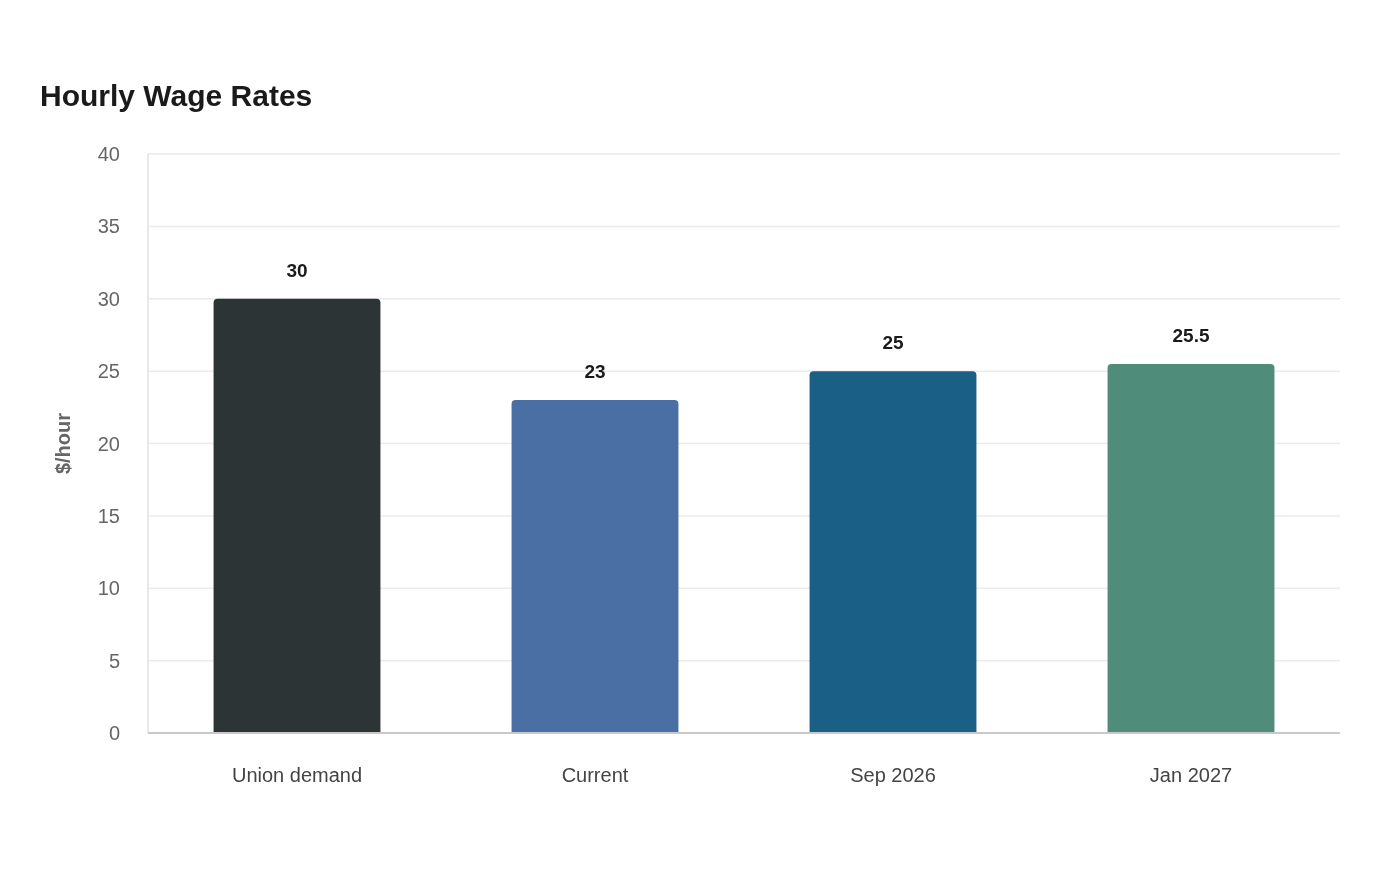 The width and height of the screenshot is (1400, 880). Describe the element at coordinates (114, 660) in the screenshot. I see `y-tick-label: 5` at that location.